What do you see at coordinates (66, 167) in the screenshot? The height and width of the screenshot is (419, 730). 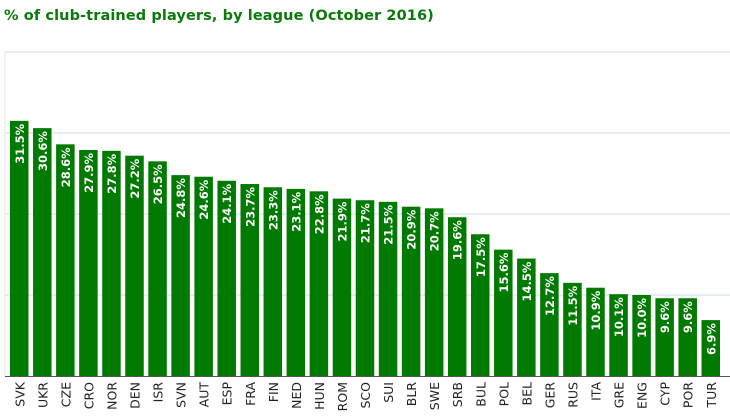 I see `data-label: 28.6%` at bounding box center [66, 167].